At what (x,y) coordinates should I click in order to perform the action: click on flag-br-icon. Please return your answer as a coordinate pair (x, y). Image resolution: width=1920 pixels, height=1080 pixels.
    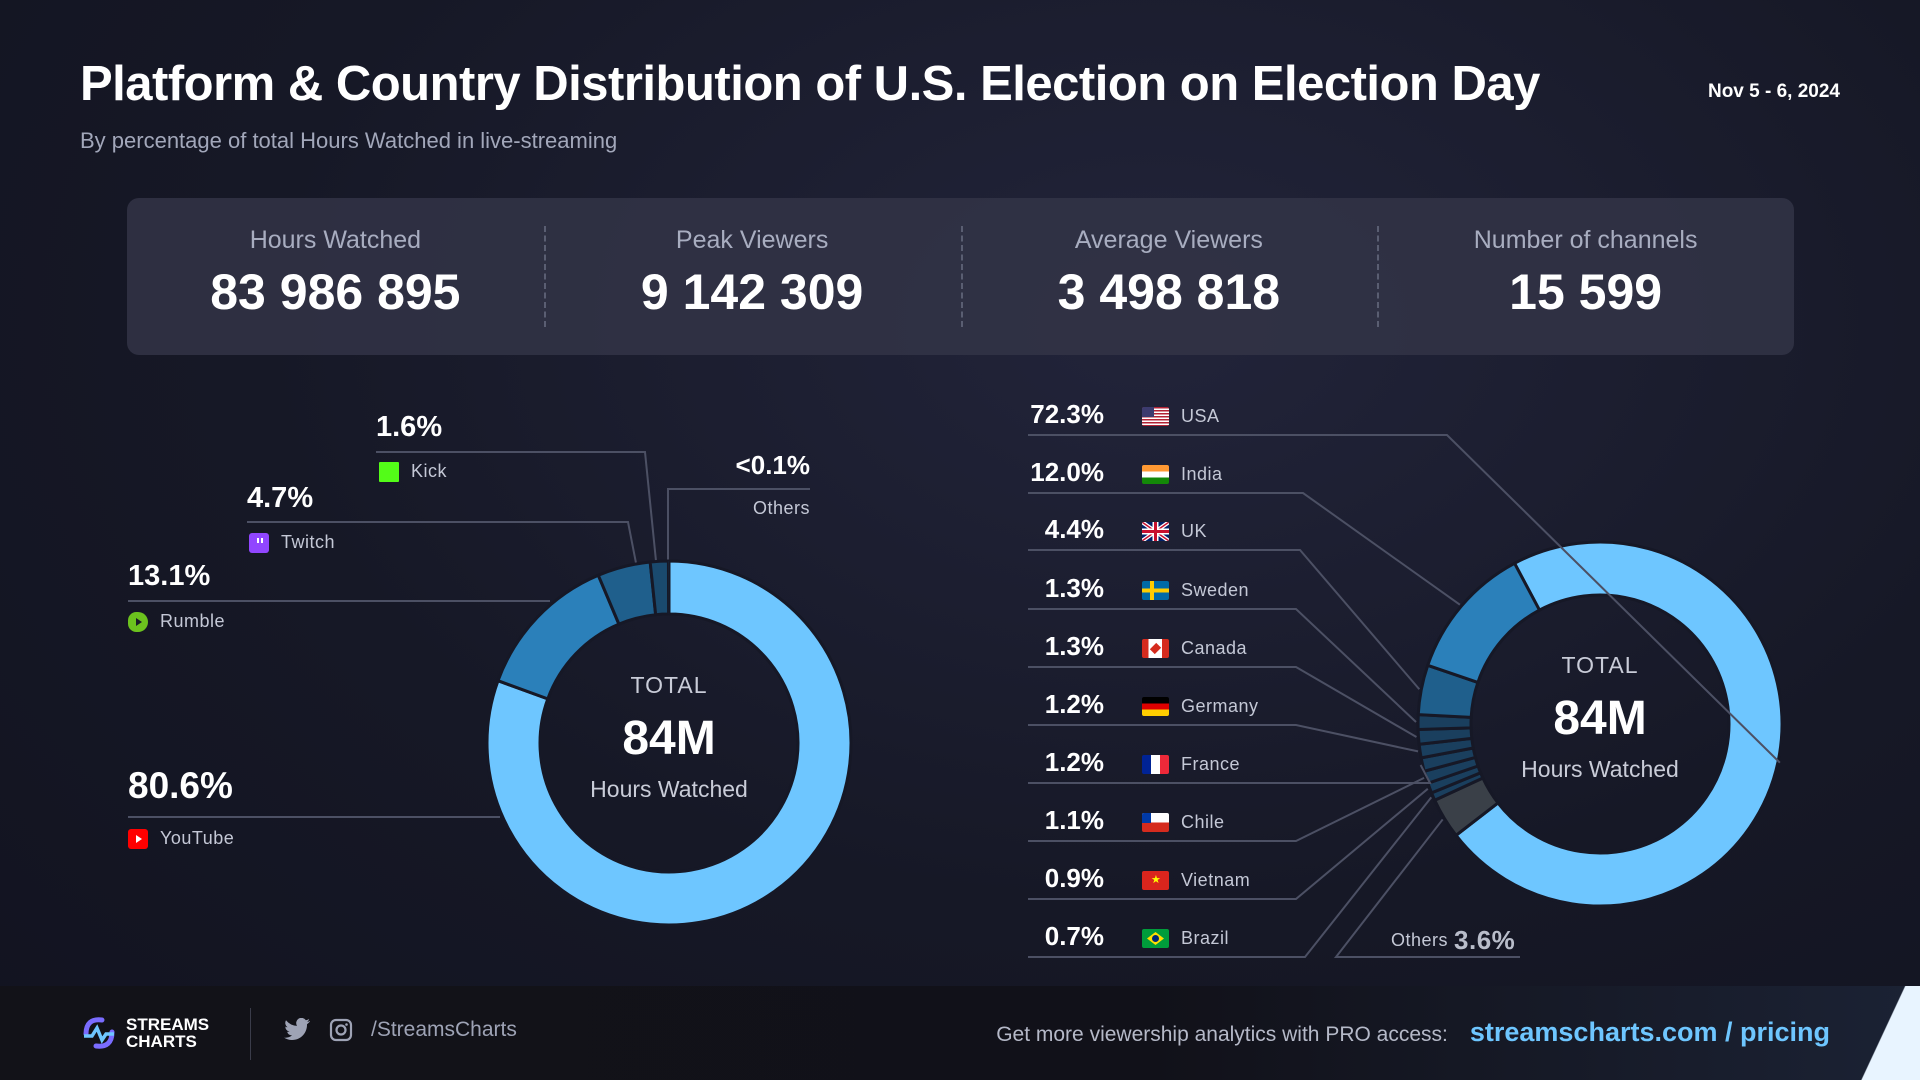
    Looking at the image, I should click on (1155, 938).